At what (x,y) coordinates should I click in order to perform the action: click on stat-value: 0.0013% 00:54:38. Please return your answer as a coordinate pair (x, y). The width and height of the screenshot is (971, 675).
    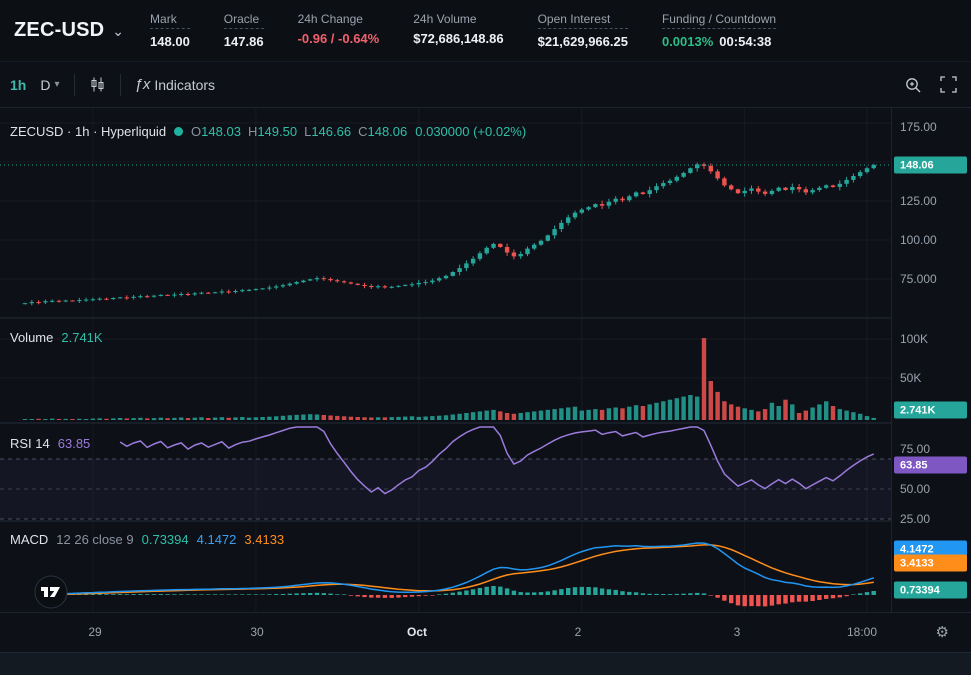
    Looking at the image, I should click on (719, 41).